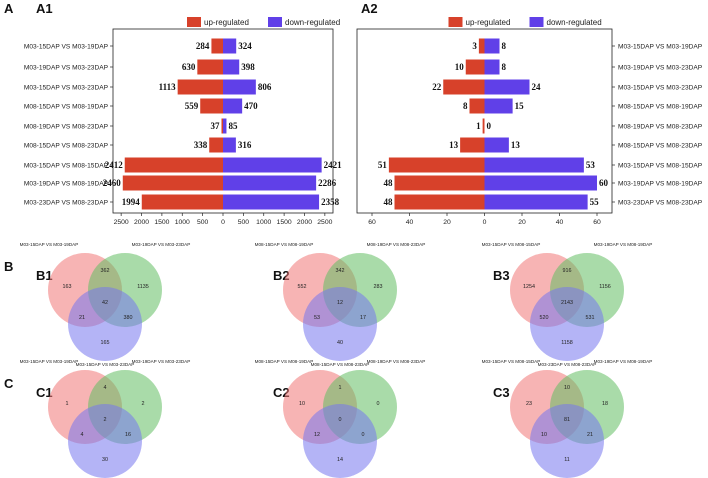  Describe the element at coordinates (543, 183) in the screenshot. I see `bar-row: 48 60 M03-19DAP VS M08-19DAP` at that location.